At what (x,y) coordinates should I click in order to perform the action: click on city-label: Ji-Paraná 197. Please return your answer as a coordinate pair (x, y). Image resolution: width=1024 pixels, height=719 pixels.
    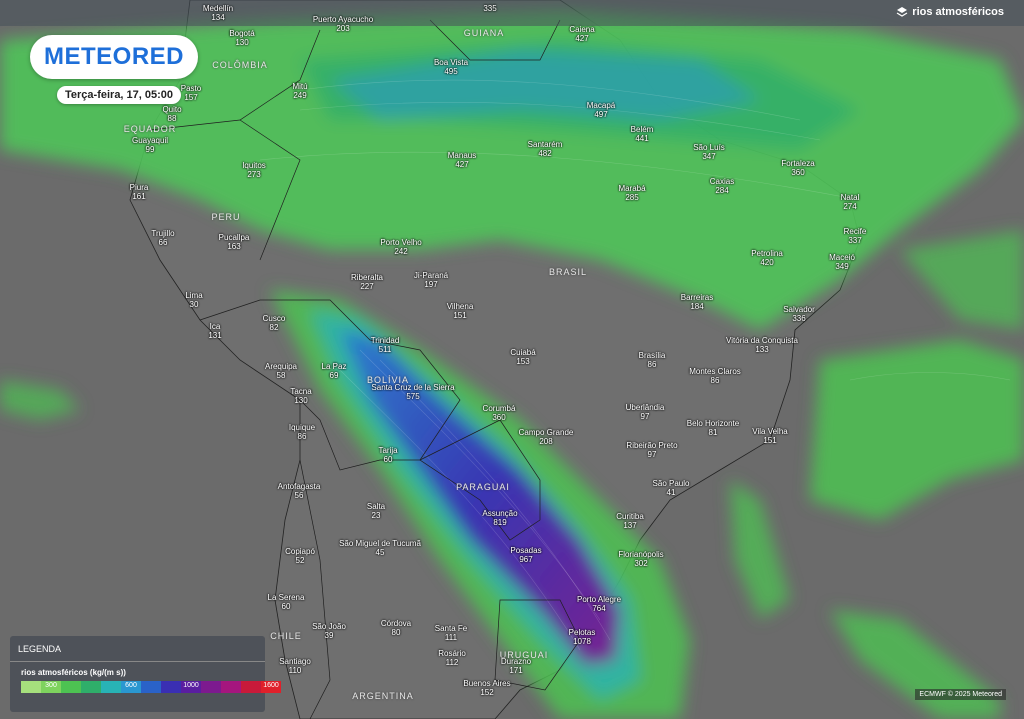
    Looking at the image, I should click on (431, 280).